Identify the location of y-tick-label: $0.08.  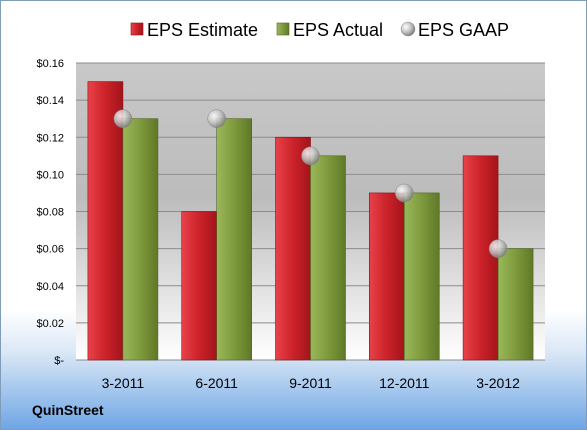
(50, 213).